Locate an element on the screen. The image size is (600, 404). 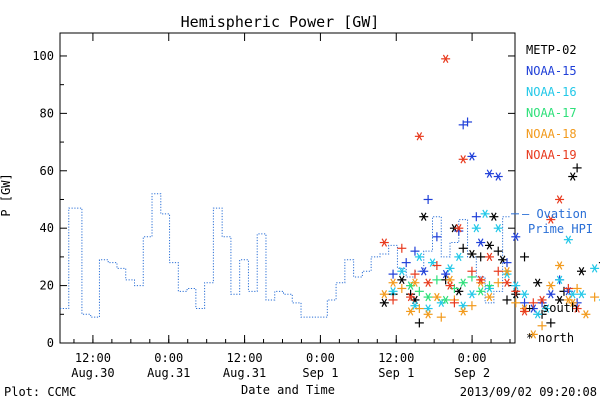
x-tick-date: Aug.31 is located at coordinates (244, 373).